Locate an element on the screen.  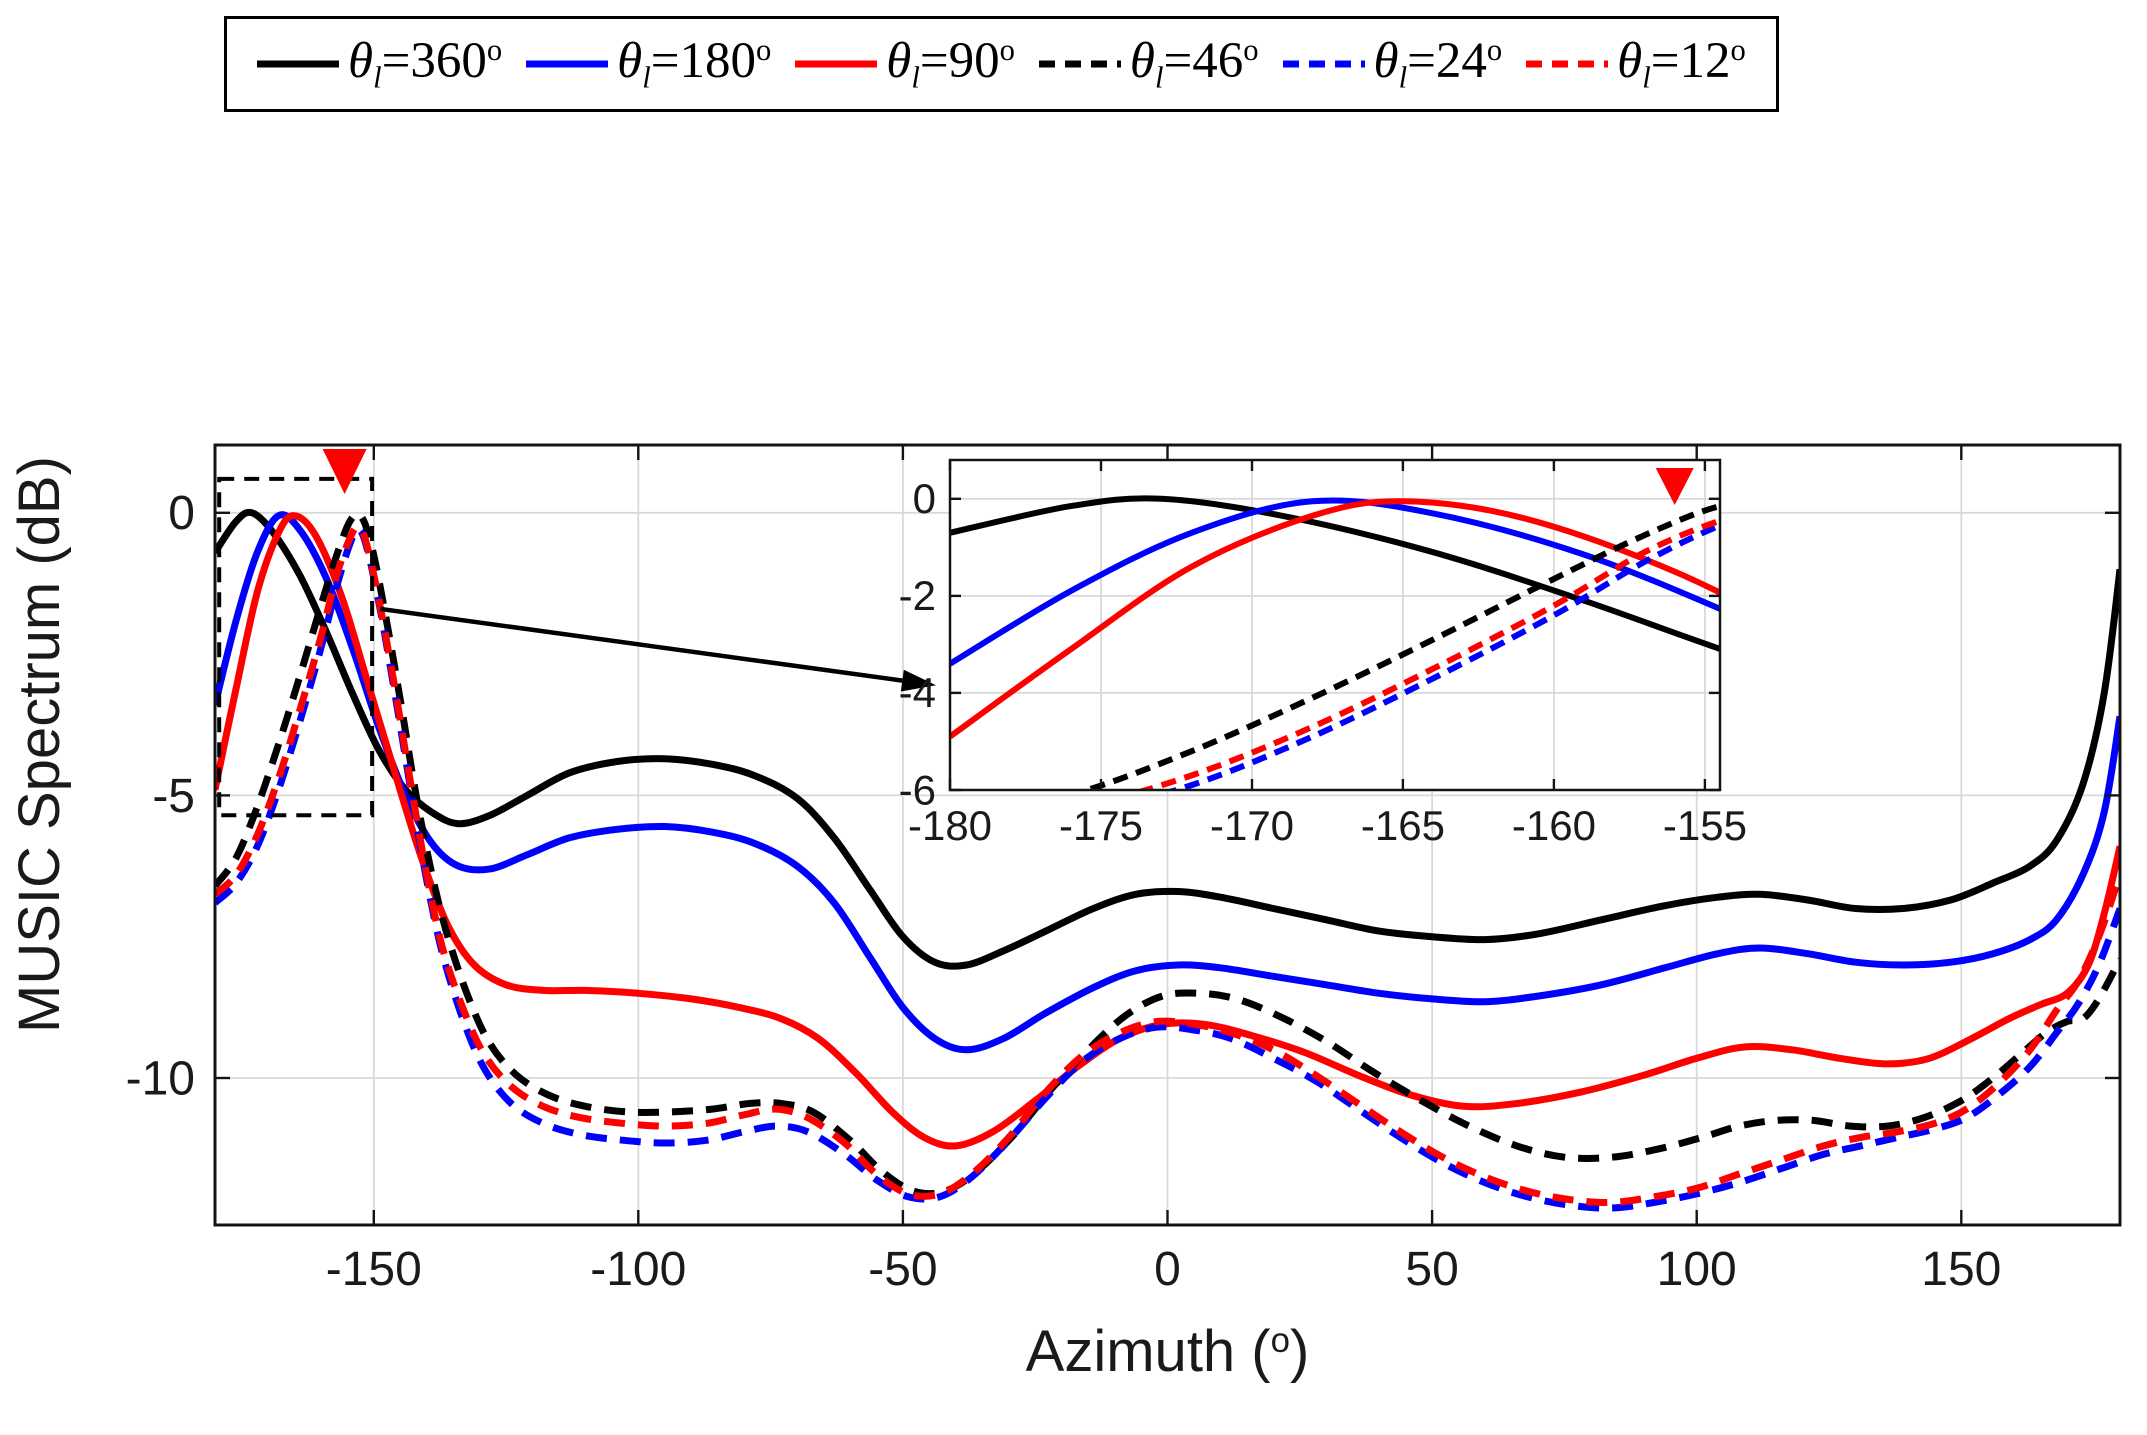
main-x-tick-label: 0 is located at coordinates (1167, 1269).